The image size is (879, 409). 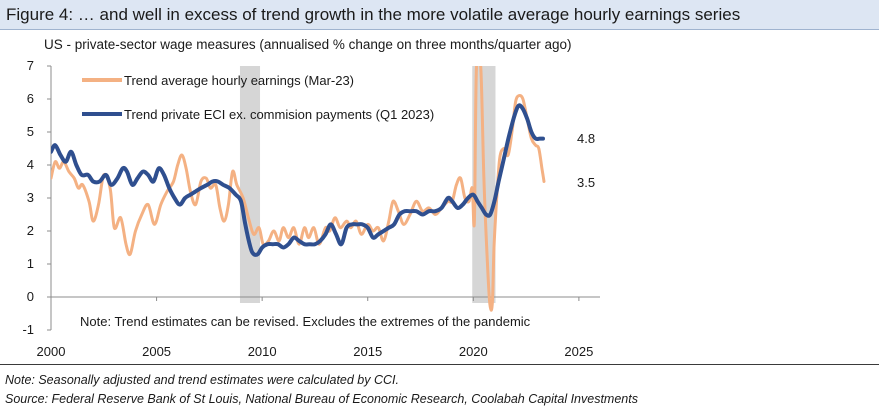 What do you see at coordinates (30, 197) in the screenshot?
I see `y-tick-label: 3` at bounding box center [30, 197].